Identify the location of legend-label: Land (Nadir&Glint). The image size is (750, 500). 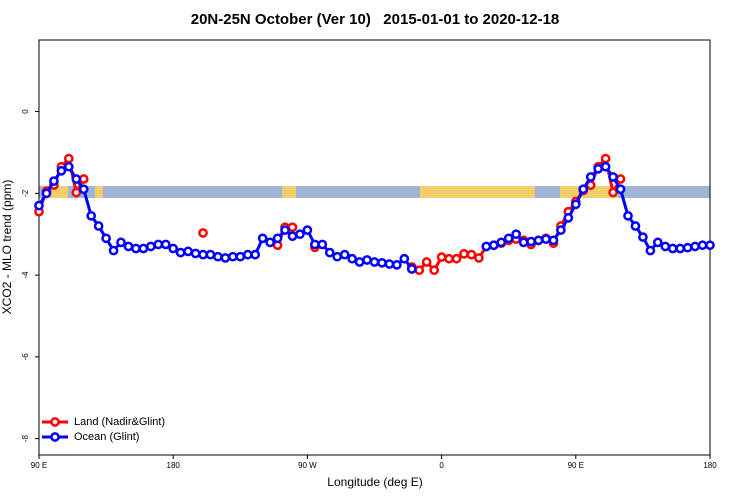
(119, 422).